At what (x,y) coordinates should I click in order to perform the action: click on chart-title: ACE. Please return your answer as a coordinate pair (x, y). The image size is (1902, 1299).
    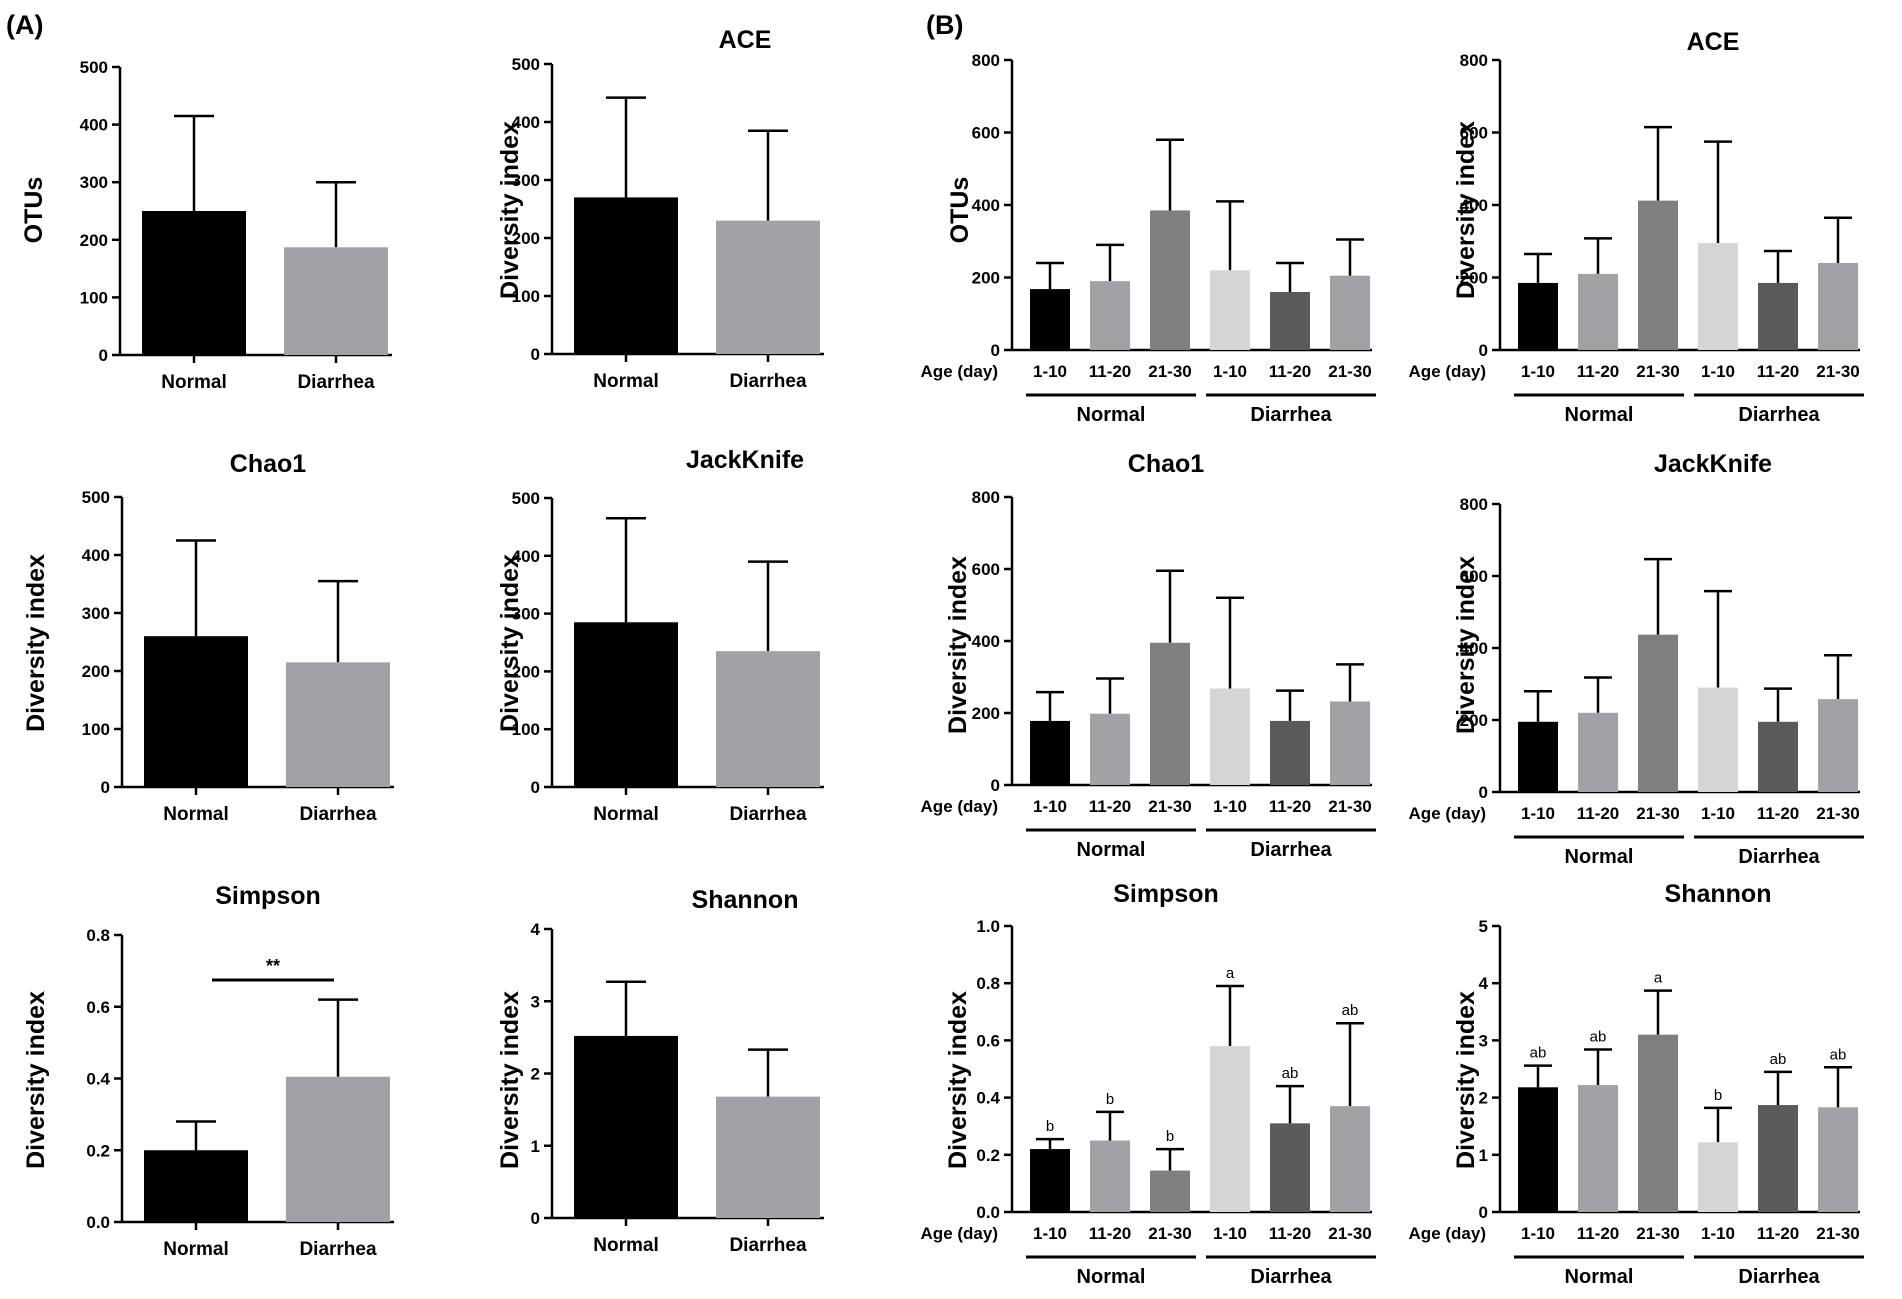
    Looking at the image, I should click on (745, 40).